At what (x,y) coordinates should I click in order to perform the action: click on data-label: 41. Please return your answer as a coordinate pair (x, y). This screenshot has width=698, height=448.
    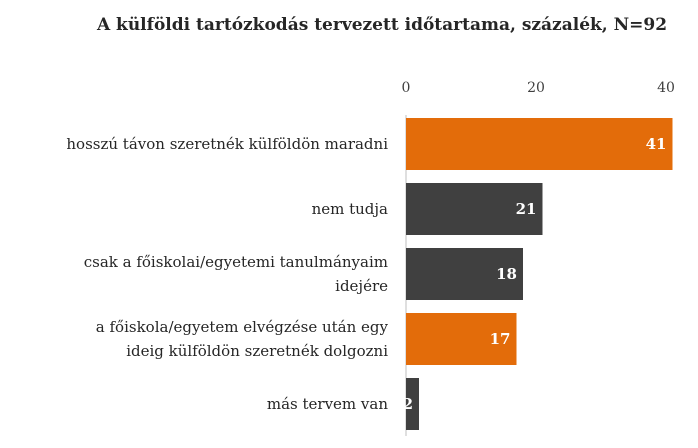
    Looking at the image, I should click on (656, 144).